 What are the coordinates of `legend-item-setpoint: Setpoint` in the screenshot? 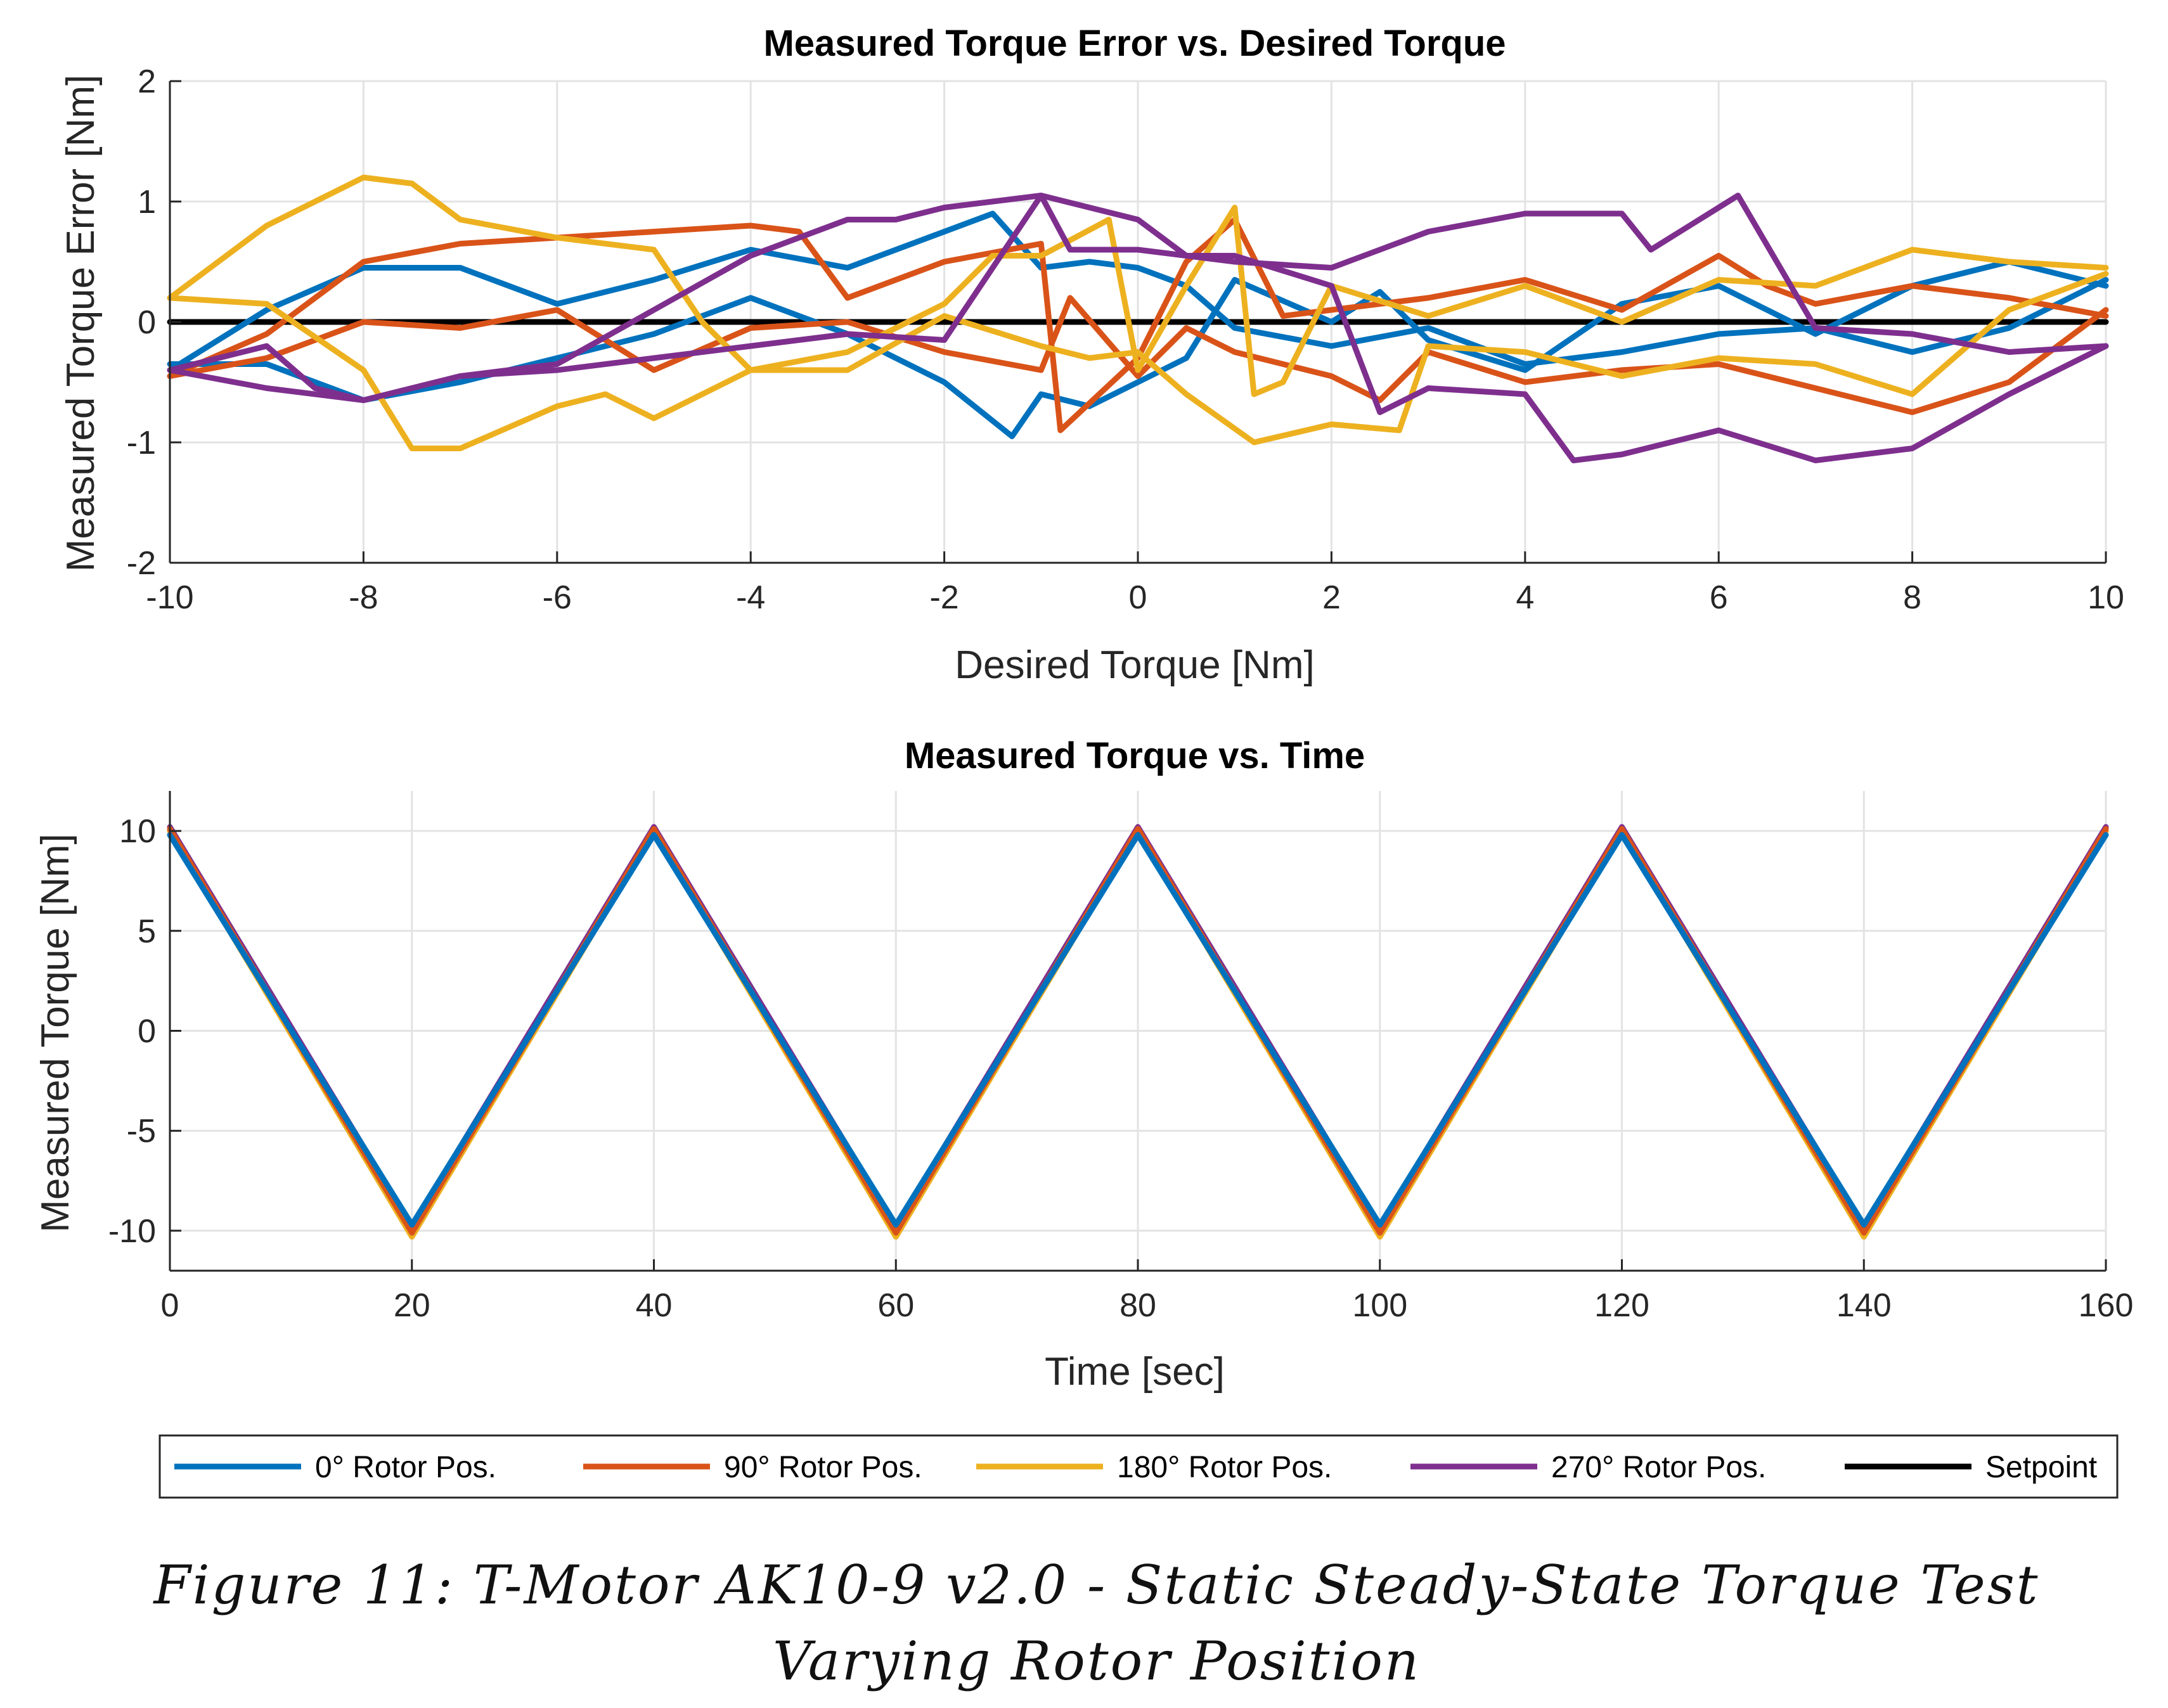 It's located at (1971, 1467).